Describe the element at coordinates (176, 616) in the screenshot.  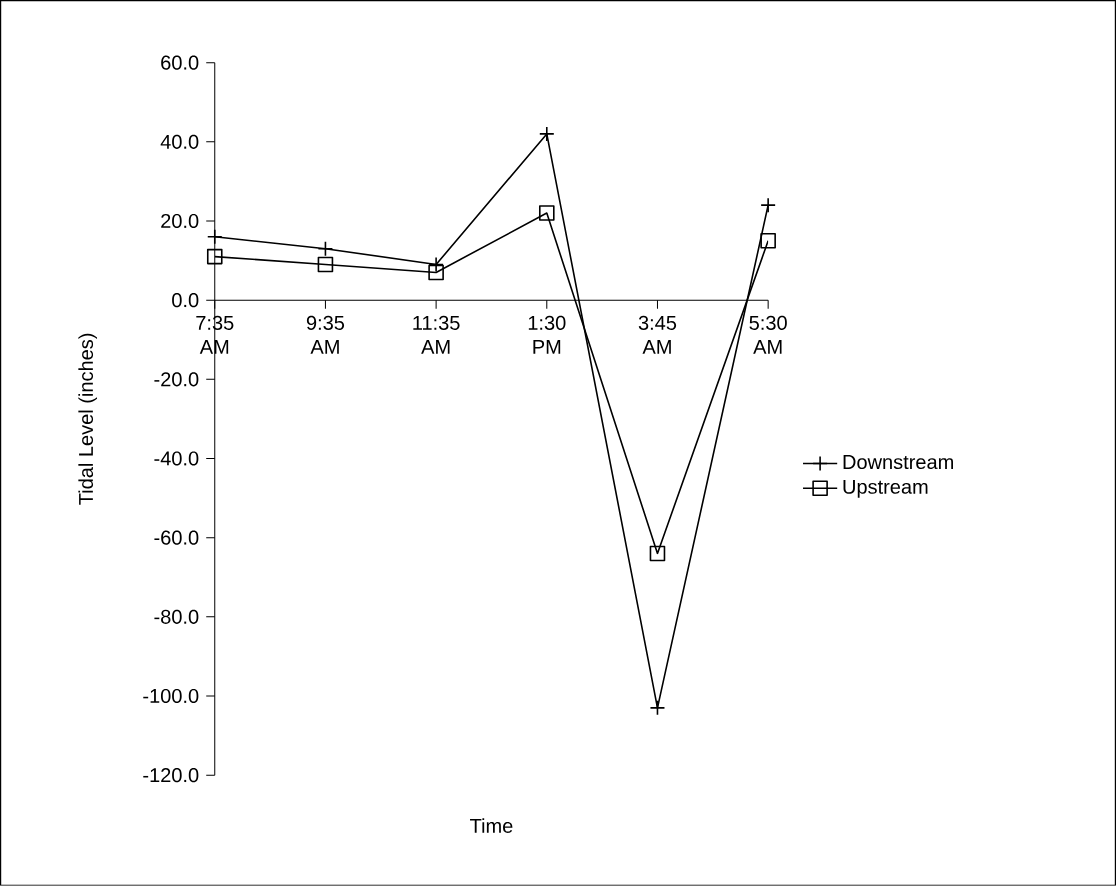
I see `y-tick-label: -80.0` at that location.